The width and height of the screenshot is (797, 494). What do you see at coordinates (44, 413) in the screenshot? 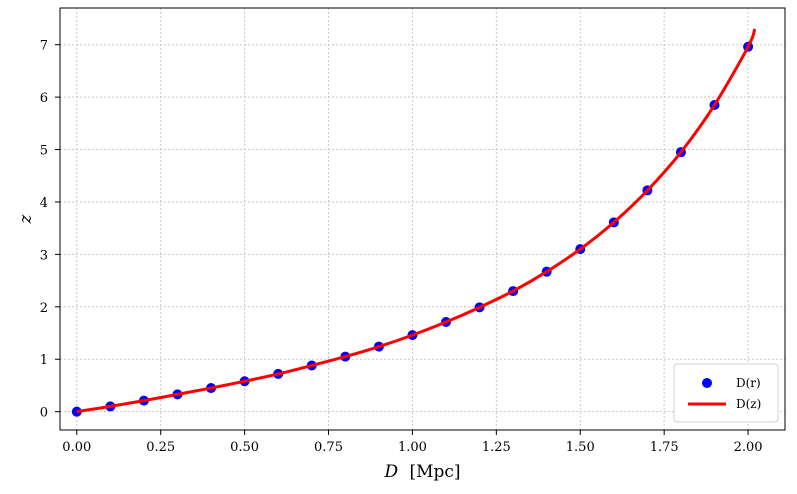
I see `y-tick-label: 0` at bounding box center [44, 413].